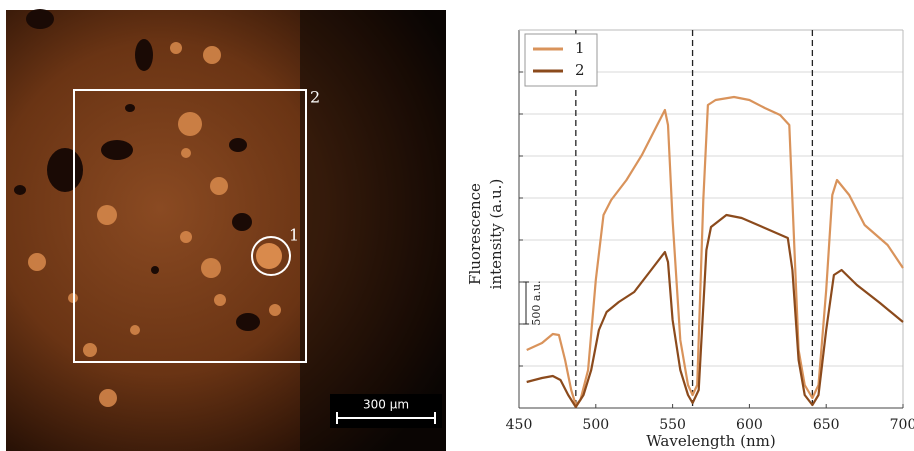 The image size is (914, 451). Describe the element at coordinates (519, 425) in the screenshot. I see `x-tick-label: 450` at that location.